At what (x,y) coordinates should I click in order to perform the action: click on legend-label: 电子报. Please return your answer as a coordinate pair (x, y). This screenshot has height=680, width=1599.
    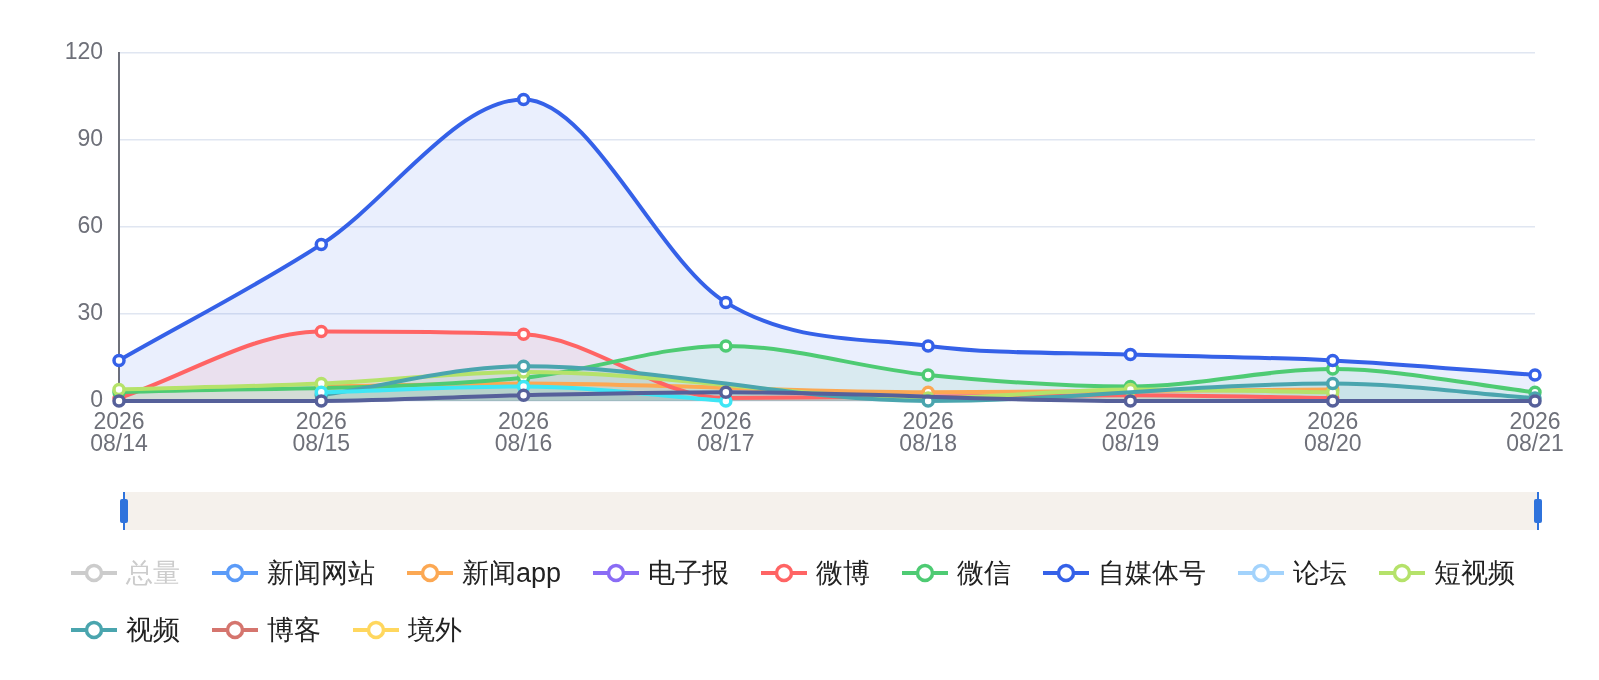
    Looking at the image, I should click on (689, 573).